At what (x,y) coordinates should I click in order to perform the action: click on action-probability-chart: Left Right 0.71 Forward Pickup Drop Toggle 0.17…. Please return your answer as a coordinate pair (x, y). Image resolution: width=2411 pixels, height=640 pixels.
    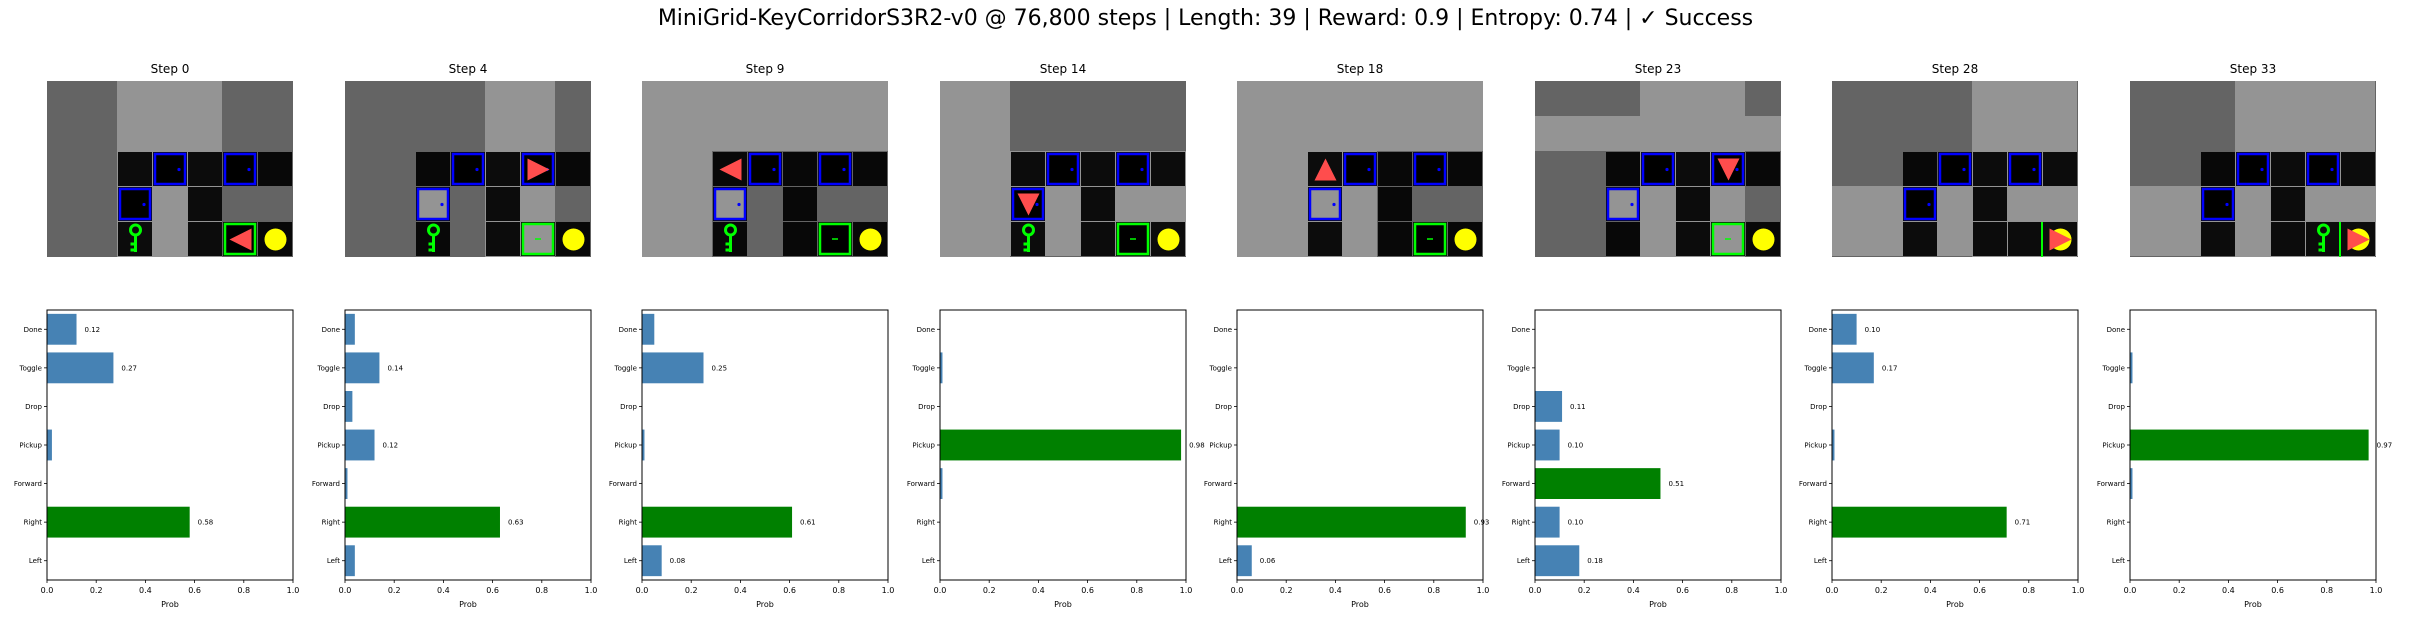
    Looking at the image, I should click on (1942, 459).